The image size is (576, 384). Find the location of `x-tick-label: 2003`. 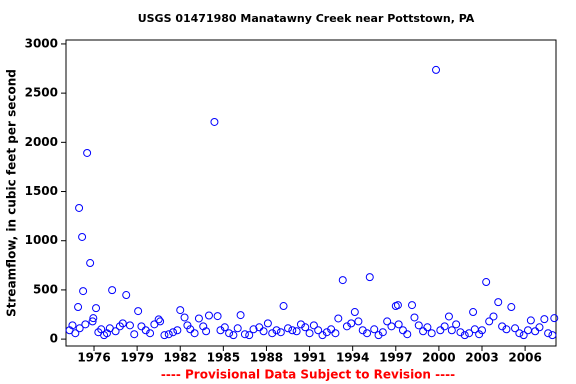

x-tick-label: 2003 is located at coordinates (481, 358).